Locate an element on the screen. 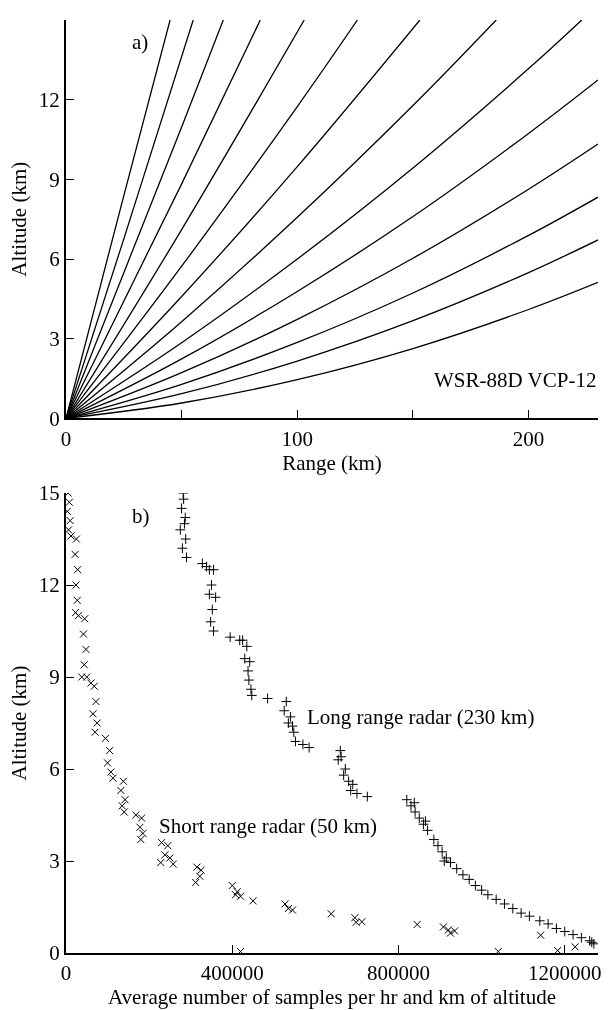  annotation: a) is located at coordinates (140, 42).